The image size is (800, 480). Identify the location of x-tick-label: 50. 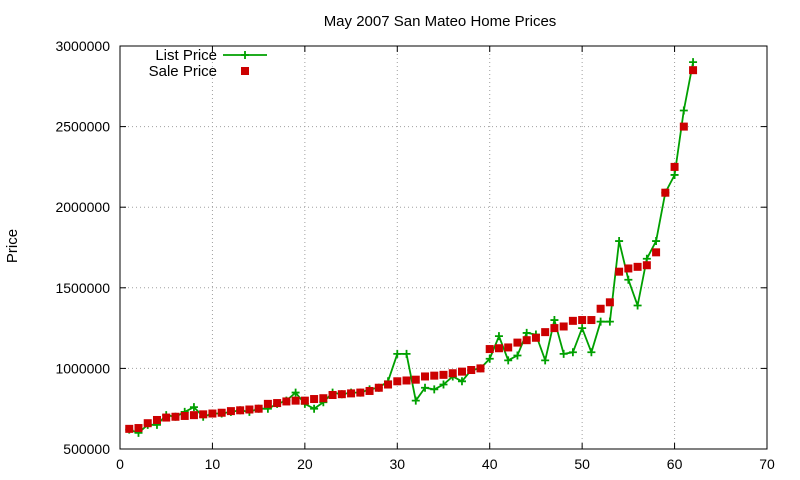
(582, 464).